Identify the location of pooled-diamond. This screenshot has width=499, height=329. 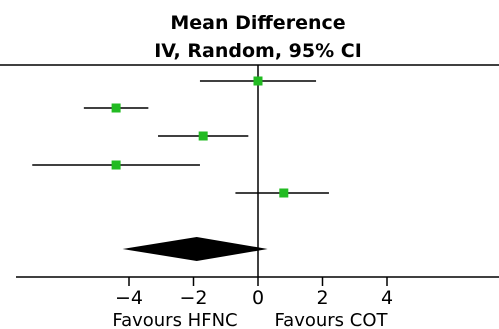
(195, 249).